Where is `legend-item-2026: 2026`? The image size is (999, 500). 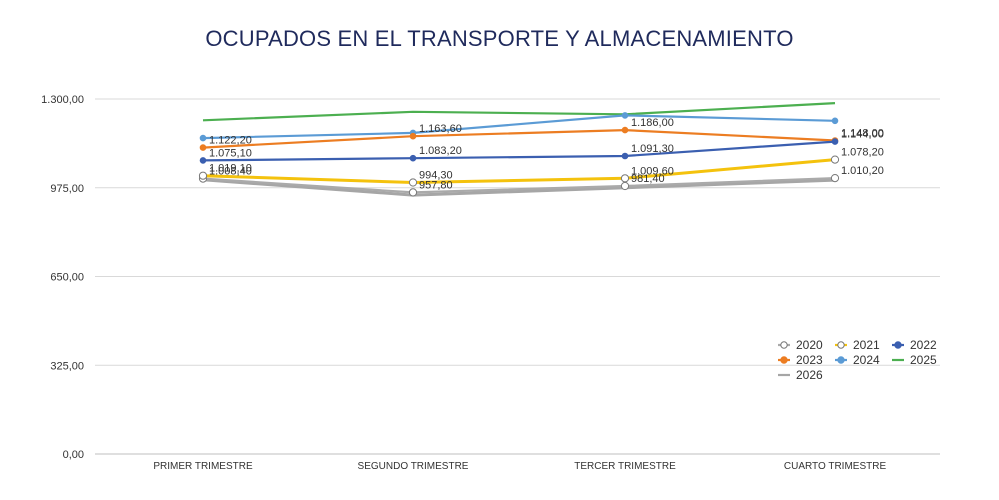 legend-item-2026: 2026 is located at coordinates (800, 375).